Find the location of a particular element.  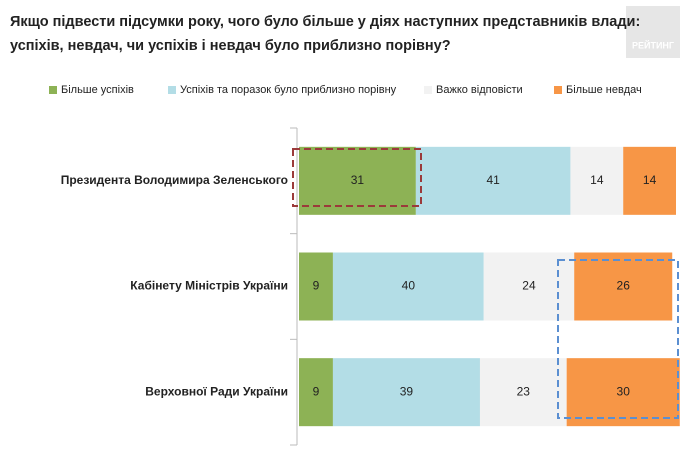

logo-box is located at coordinates (653, 32).